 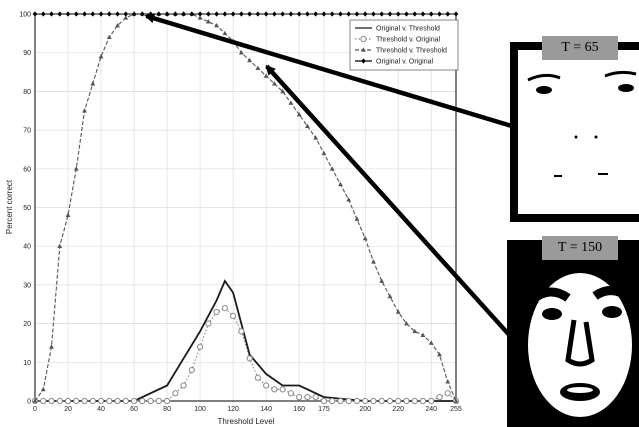 I want to click on x-tick-label: 40, so click(x=101, y=409).